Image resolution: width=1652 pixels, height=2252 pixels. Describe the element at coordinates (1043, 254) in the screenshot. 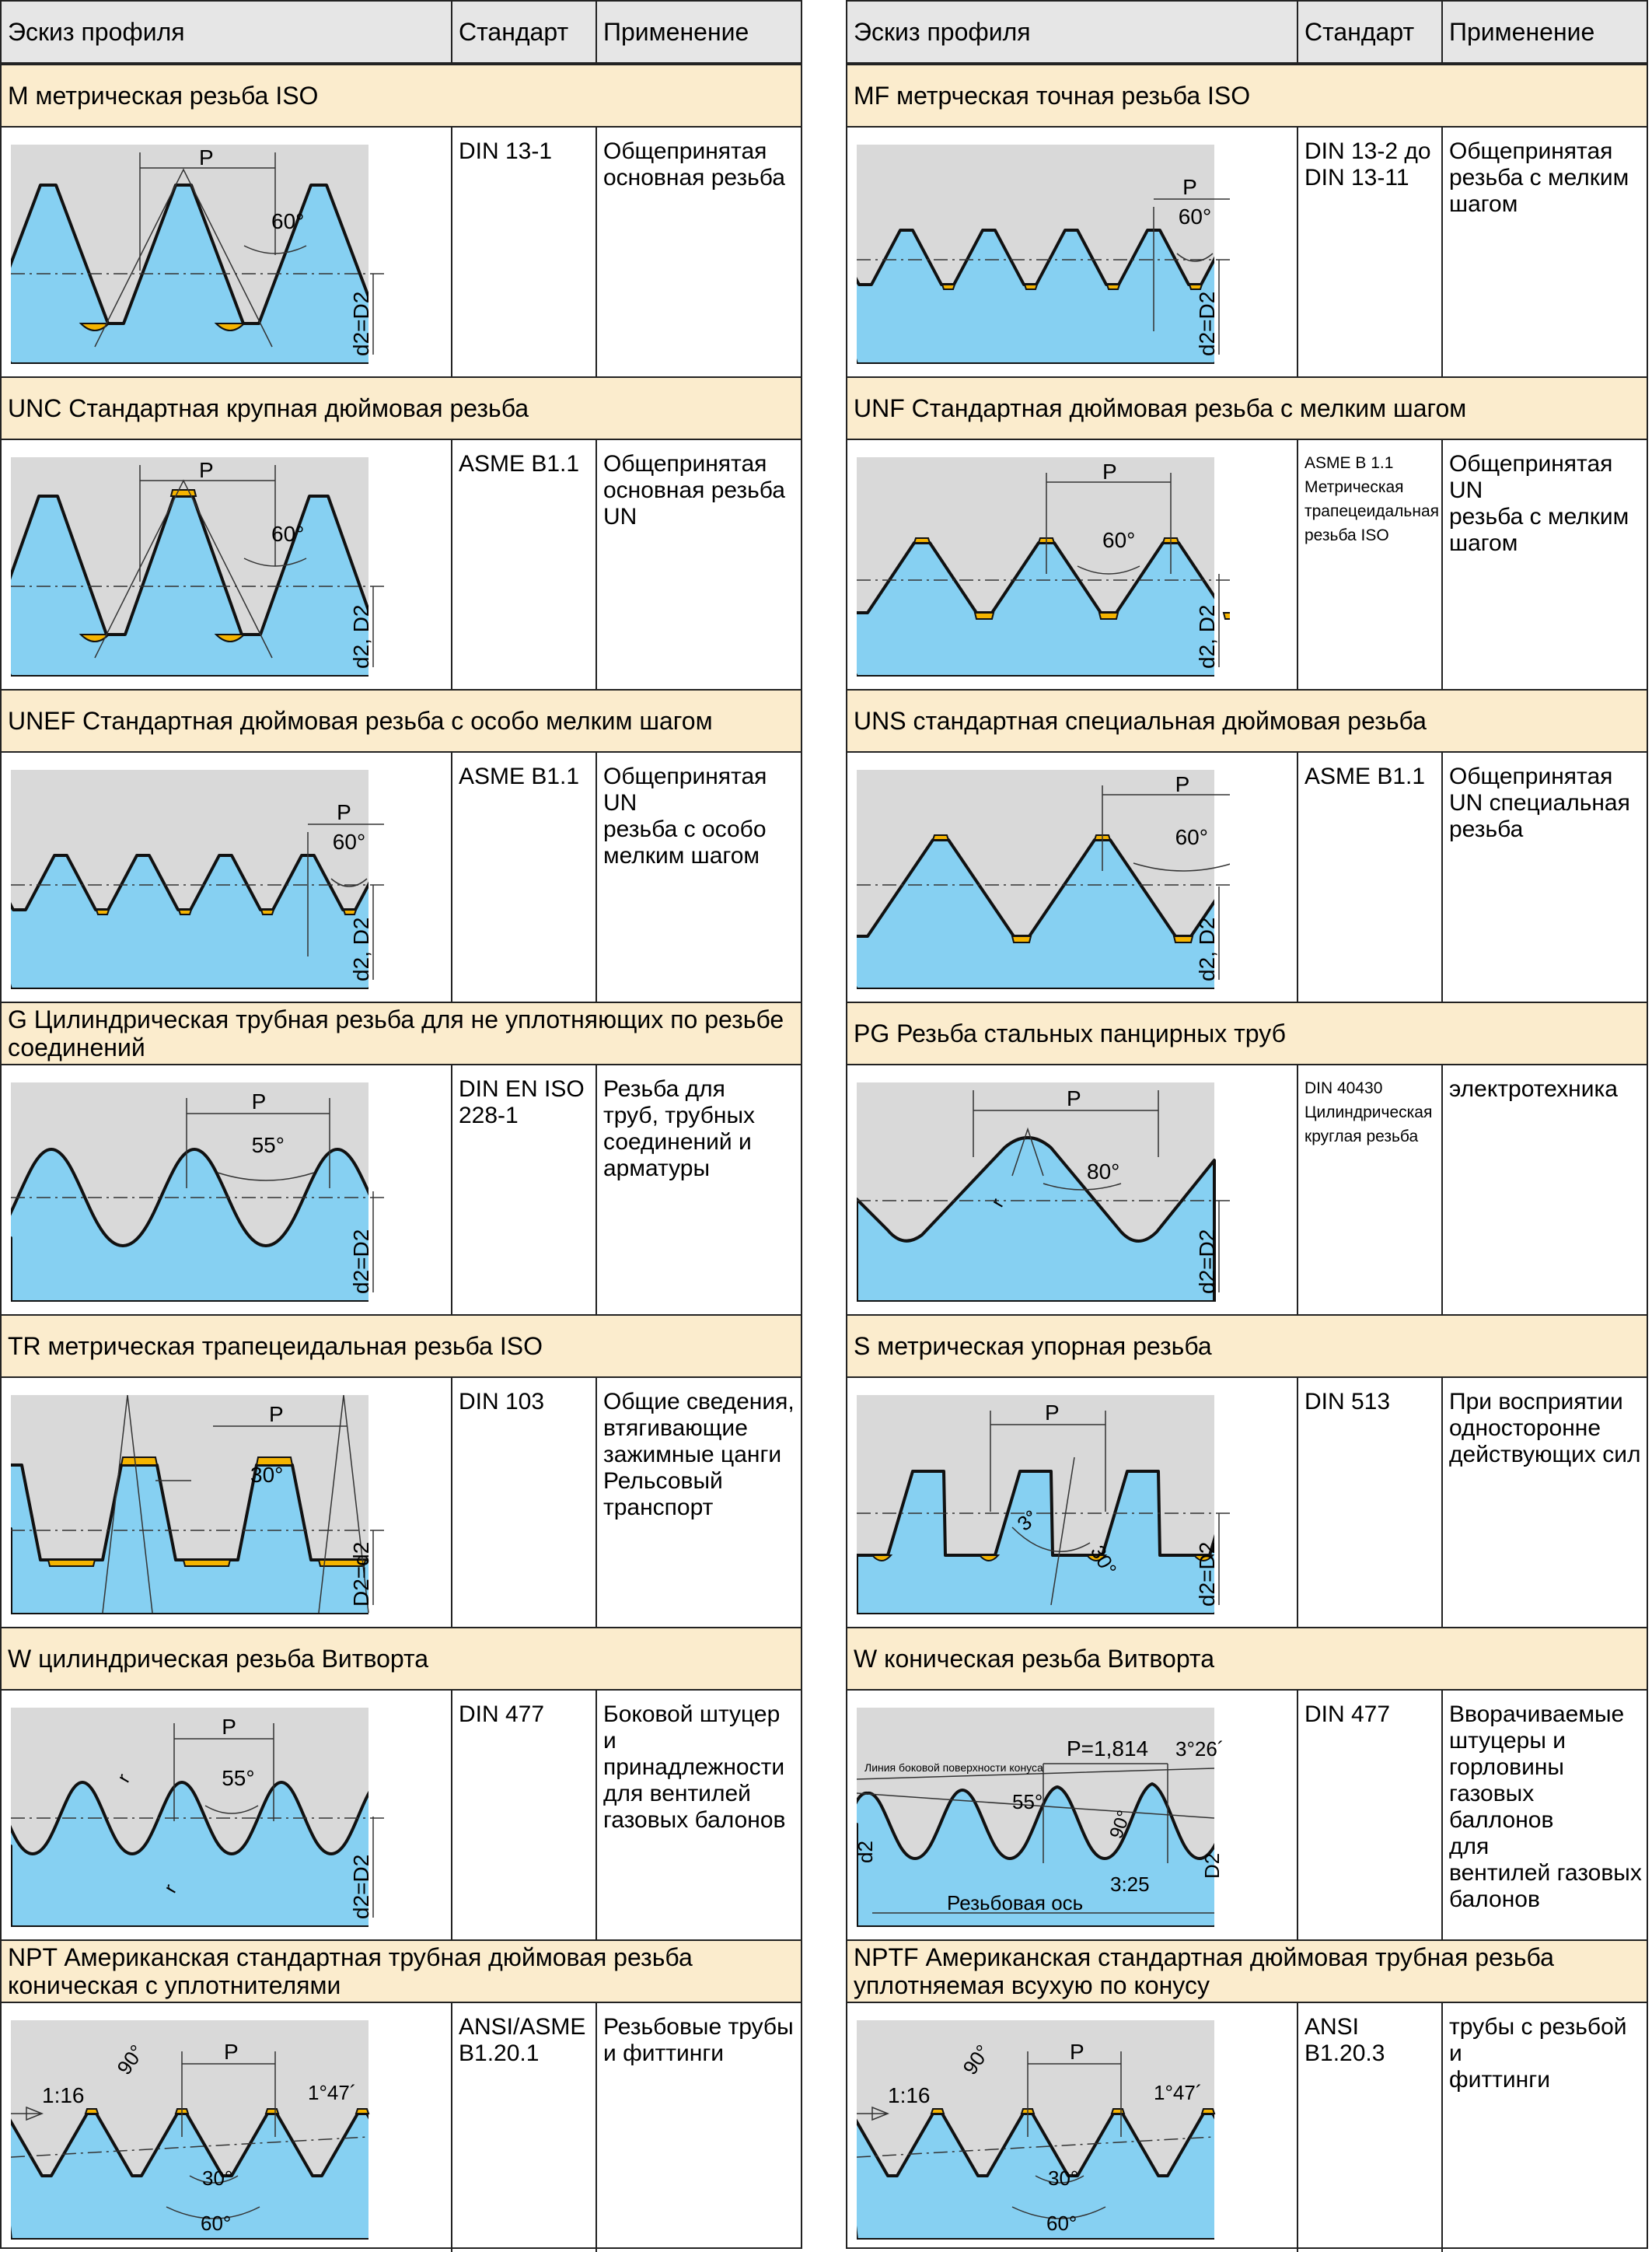

I see `profile-sketch: P 60° d2=D2` at that location.